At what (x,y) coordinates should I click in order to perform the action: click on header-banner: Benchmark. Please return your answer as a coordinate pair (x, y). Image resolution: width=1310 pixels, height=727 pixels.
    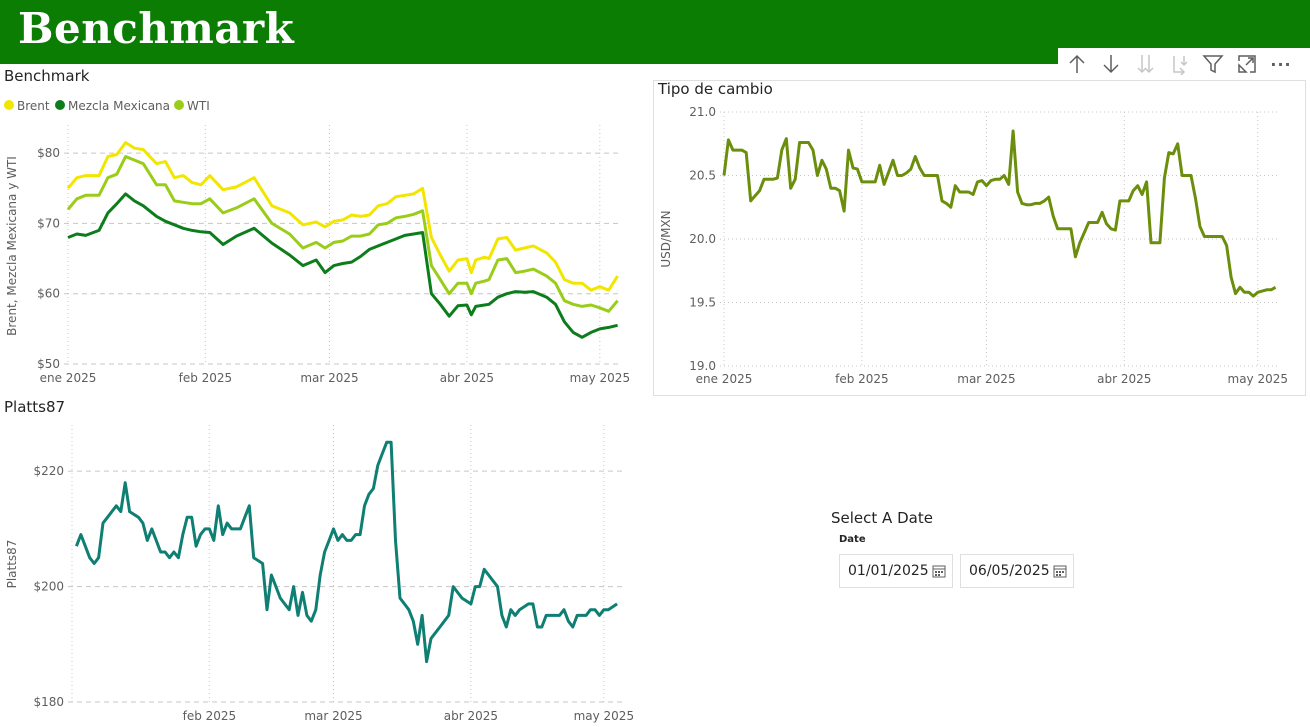
    Looking at the image, I should click on (655, 32).